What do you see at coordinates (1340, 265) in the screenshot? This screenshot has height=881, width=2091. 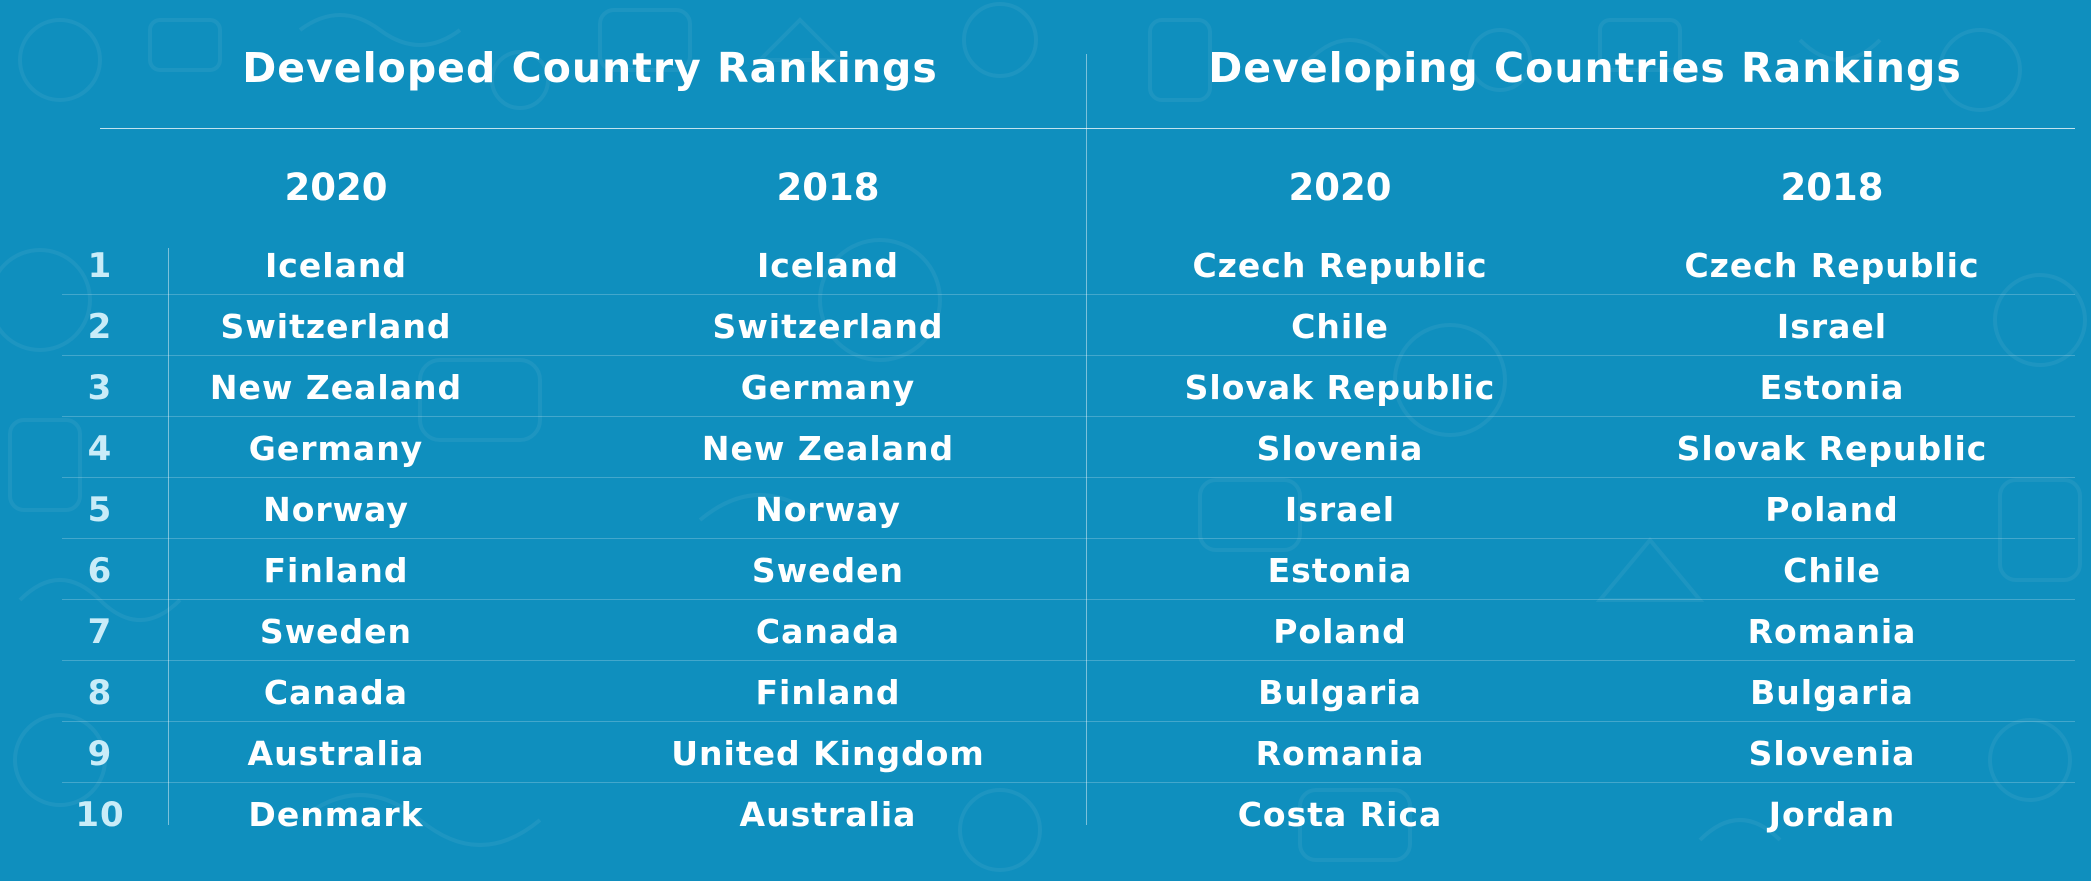 I see `developing-2020-country: Czech Republic` at bounding box center [1340, 265].